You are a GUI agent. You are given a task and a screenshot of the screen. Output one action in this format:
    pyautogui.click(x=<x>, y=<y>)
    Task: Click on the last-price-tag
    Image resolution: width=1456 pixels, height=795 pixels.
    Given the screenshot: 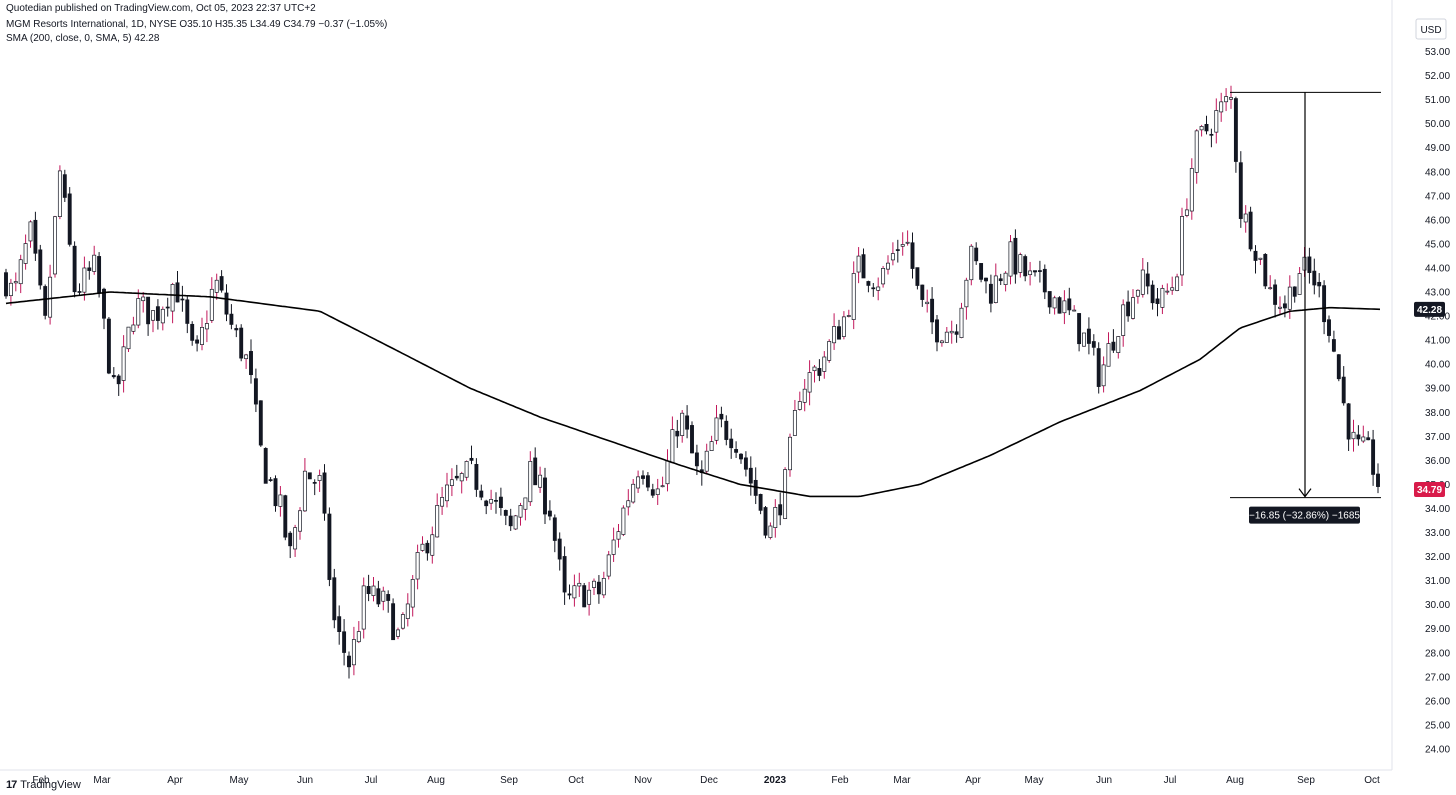 What is the action you would take?
    pyautogui.click(x=1429, y=489)
    